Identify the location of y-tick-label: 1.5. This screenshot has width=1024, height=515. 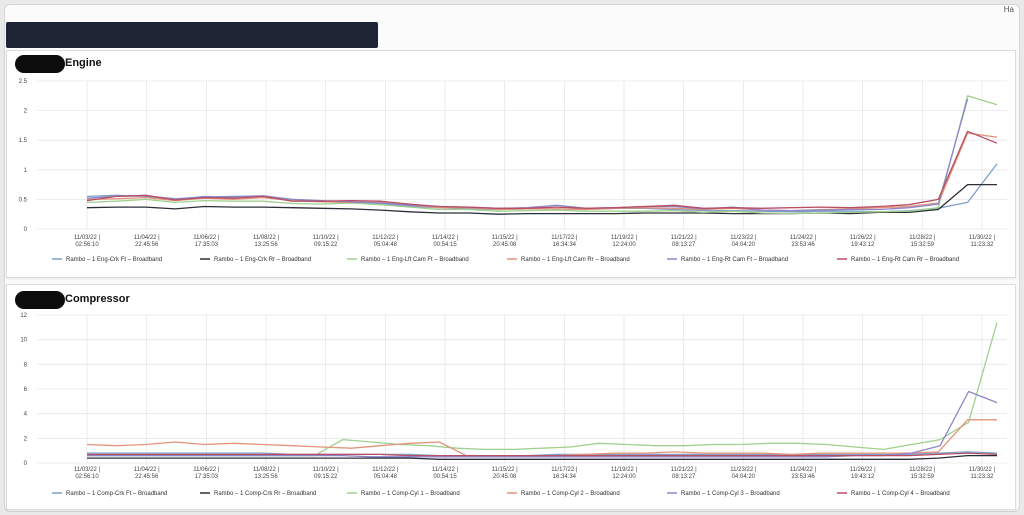
(23, 141).